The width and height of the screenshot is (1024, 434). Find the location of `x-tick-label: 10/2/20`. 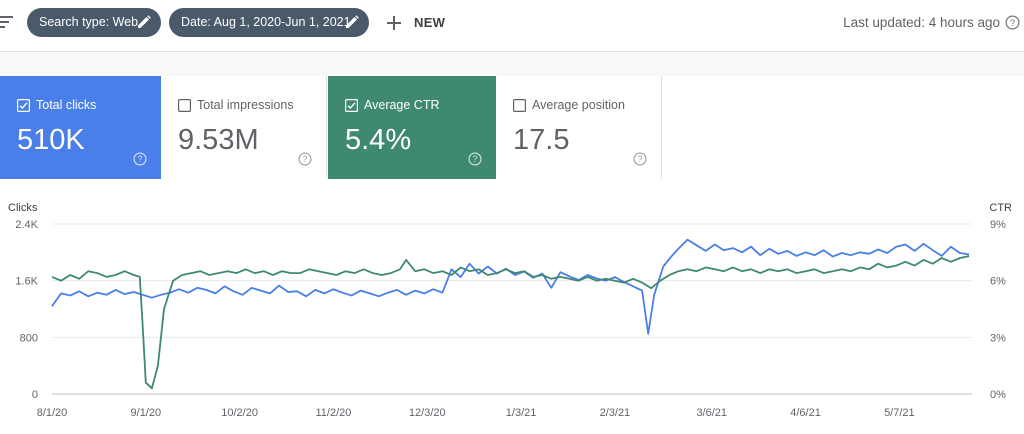

x-tick-label: 10/2/20 is located at coordinates (239, 413).